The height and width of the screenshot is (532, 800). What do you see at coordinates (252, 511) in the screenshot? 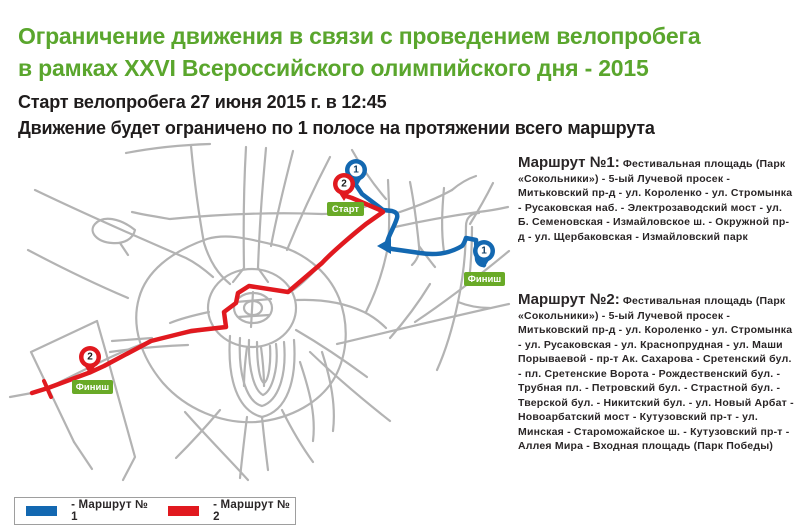
I see `legend-label-route2: - Маршрут № 2` at bounding box center [252, 511].